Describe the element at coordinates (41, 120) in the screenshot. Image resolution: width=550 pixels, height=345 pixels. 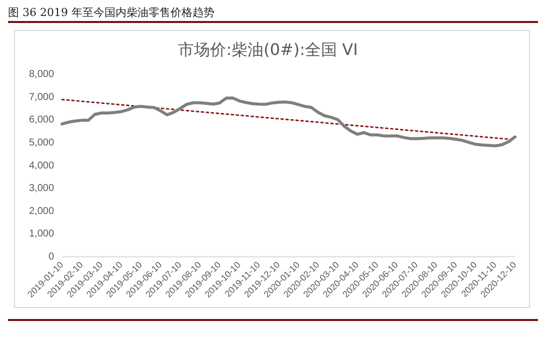
I see `y-tick-label: 6,000` at that location.